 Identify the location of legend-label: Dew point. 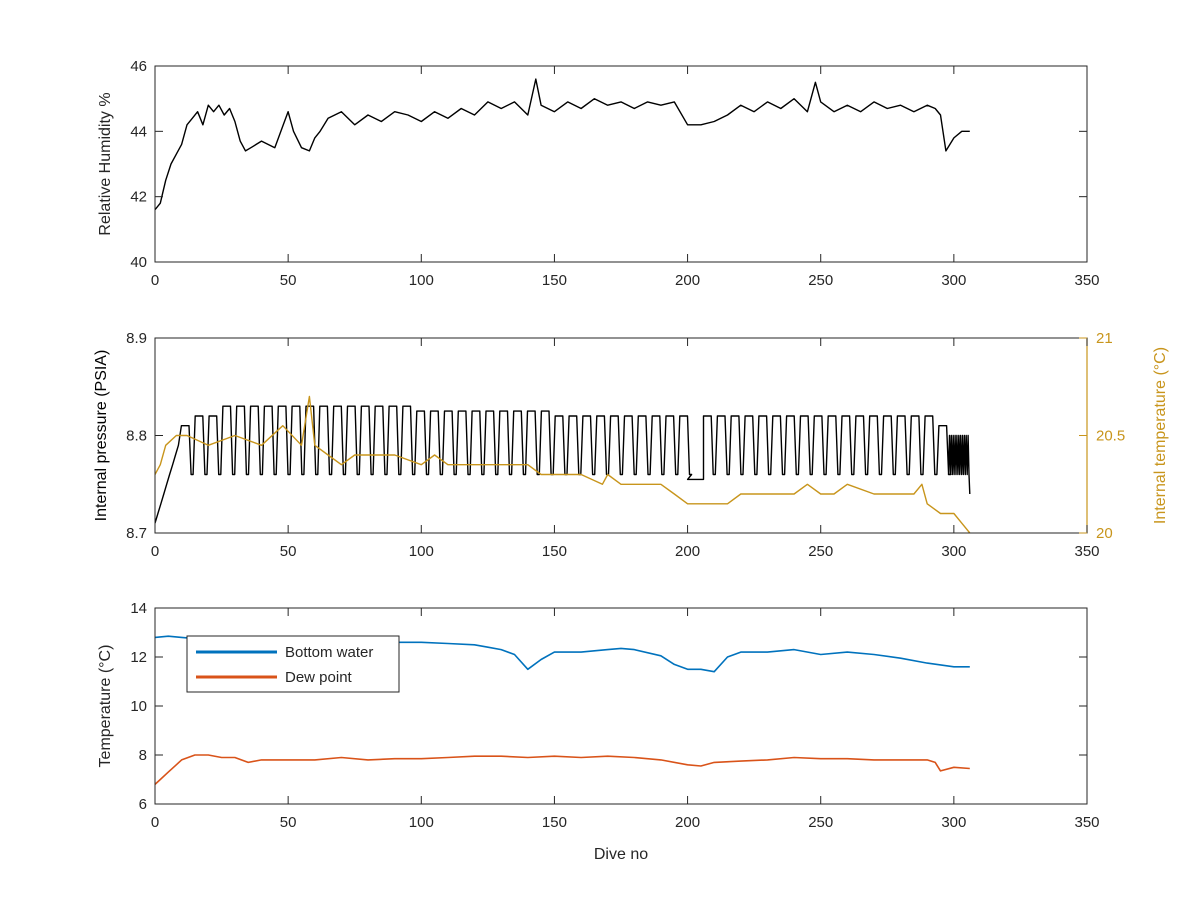
(319, 677).